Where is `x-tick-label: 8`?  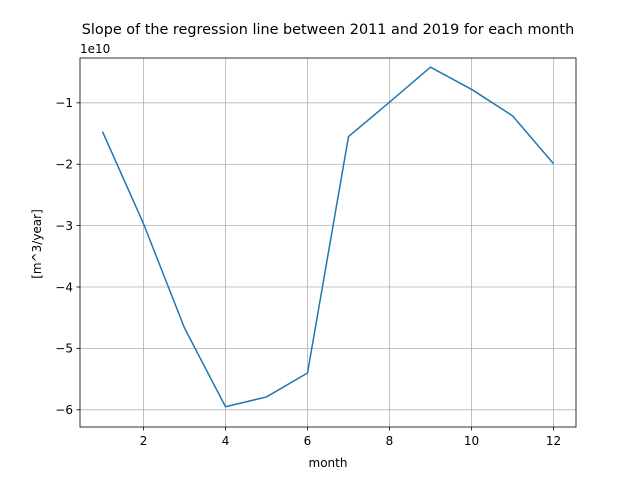 x-tick-label: 8 is located at coordinates (390, 441).